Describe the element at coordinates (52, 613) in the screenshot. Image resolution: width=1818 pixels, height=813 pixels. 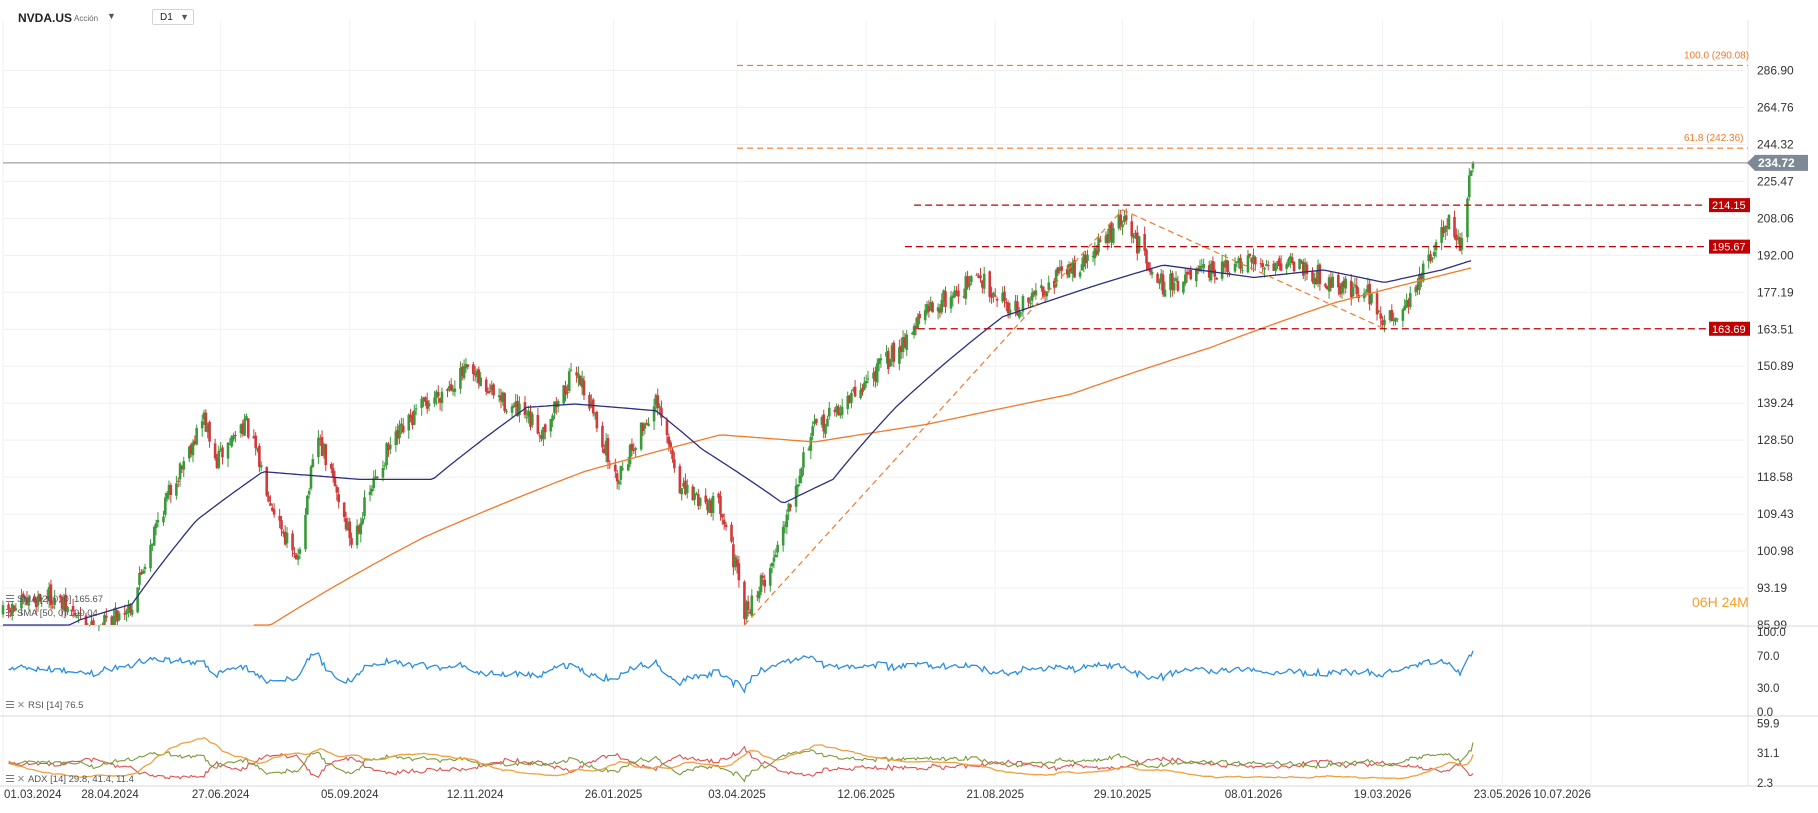
I see `sma50-legend: SMA [50, 0] 190.04` at that location.